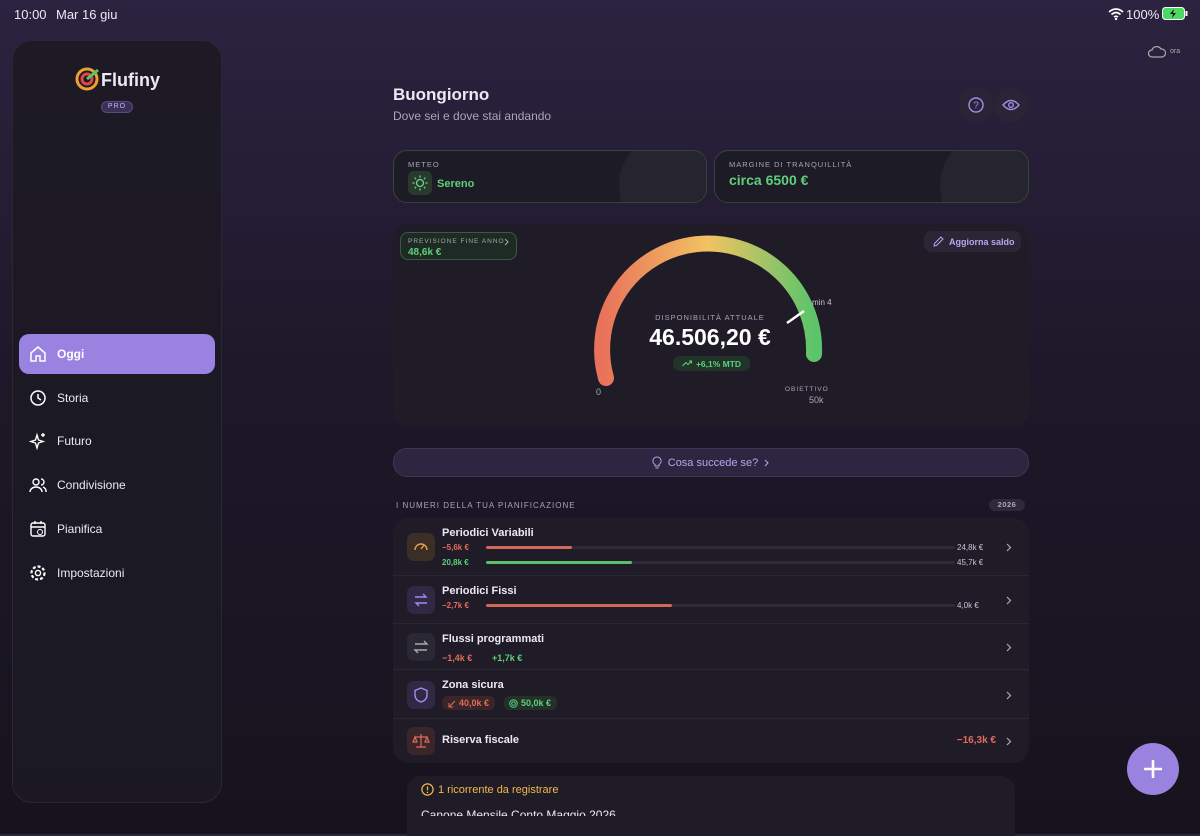  Describe the element at coordinates (507, 658) in the screenshot. I see `flow-amount: +1,7k €` at that location.